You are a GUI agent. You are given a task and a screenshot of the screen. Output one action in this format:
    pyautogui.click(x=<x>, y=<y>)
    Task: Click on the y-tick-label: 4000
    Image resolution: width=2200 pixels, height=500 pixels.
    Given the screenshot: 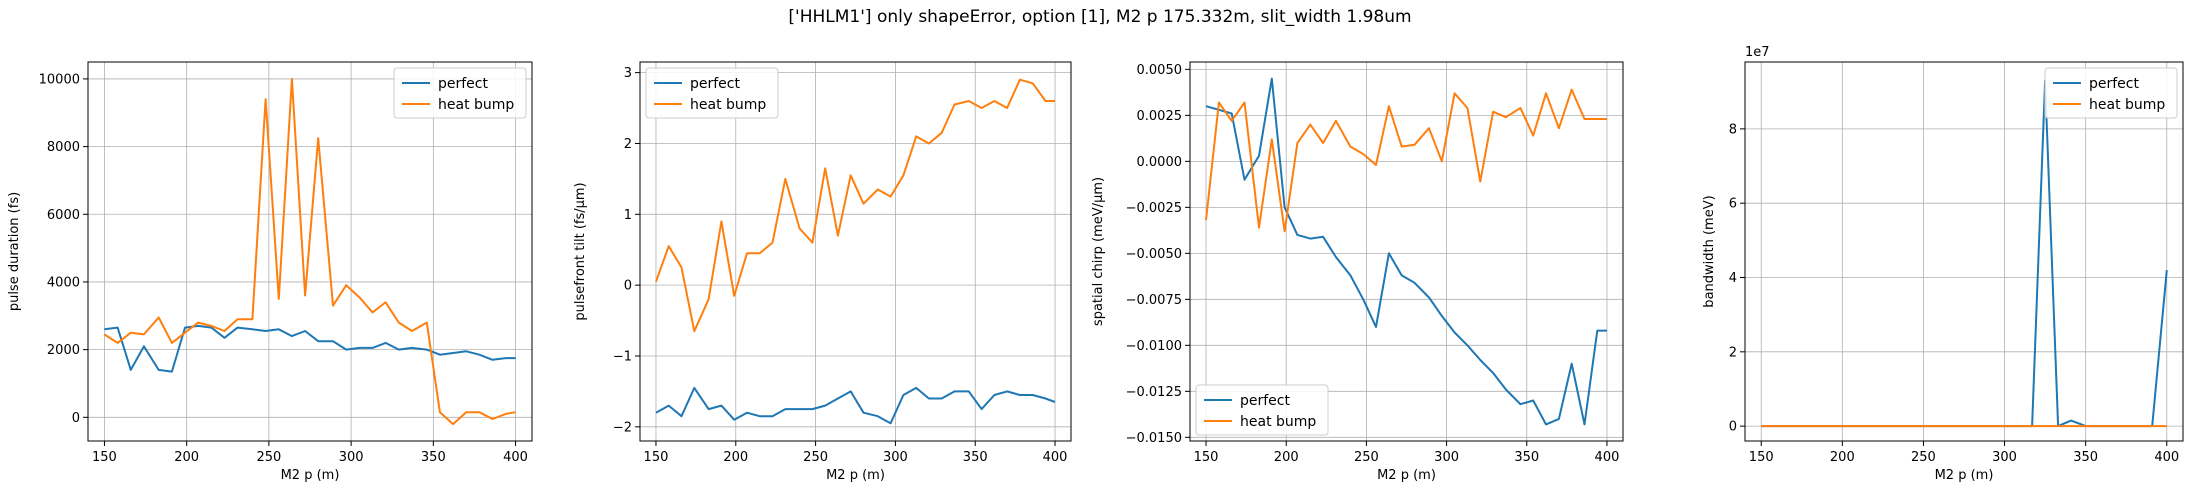 What is the action you would take?
    pyautogui.click(x=63, y=282)
    